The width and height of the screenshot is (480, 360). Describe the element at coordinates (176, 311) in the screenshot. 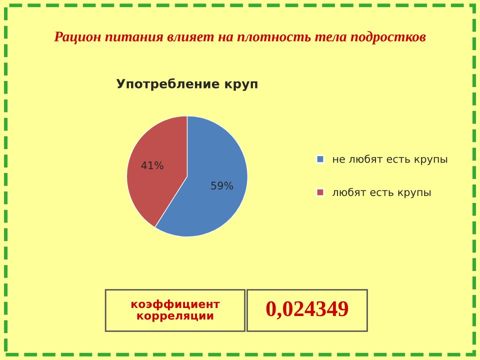

I see `text: коэффициент корреляции` at that location.